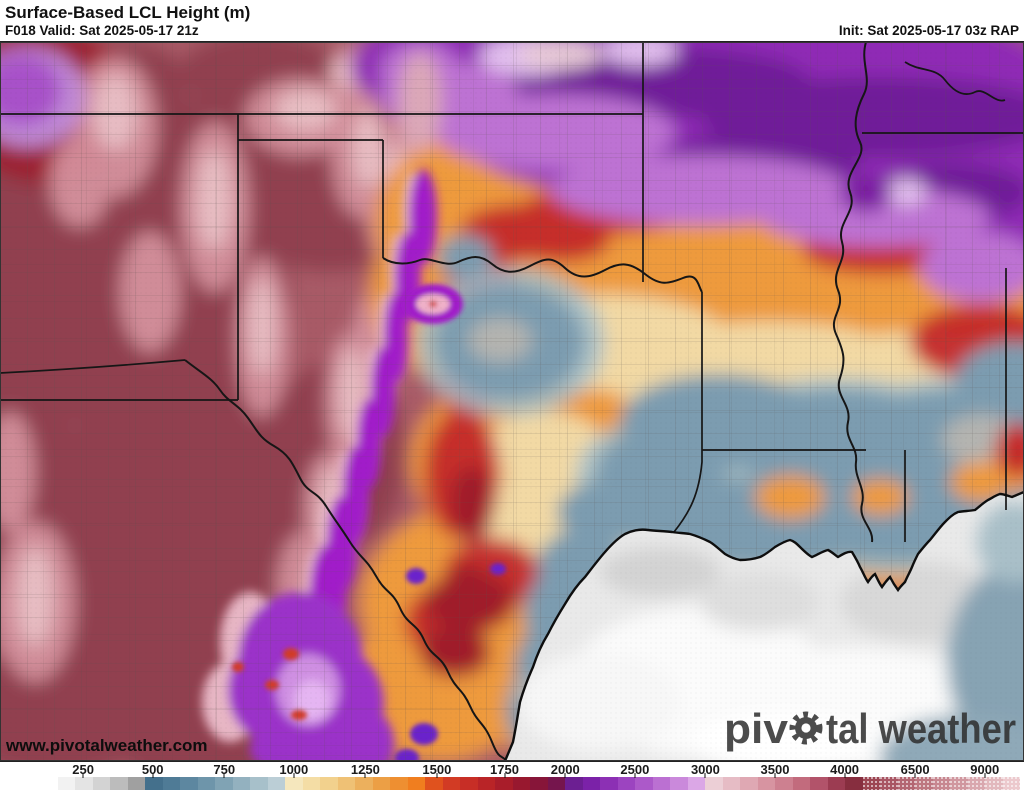 The width and height of the screenshot is (1024, 791). What do you see at coordinates (294, 769) in the screenshot?
I see `colorbar-label: 1000` at bounding box center [294, 769].